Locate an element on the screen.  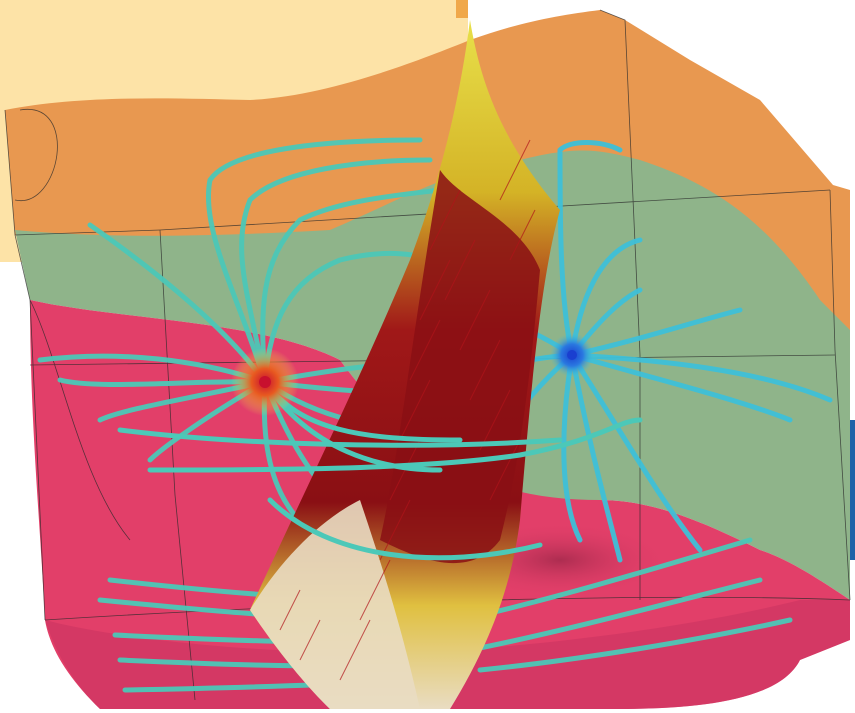
sink-pole-core is located at coordinates (572, 355).